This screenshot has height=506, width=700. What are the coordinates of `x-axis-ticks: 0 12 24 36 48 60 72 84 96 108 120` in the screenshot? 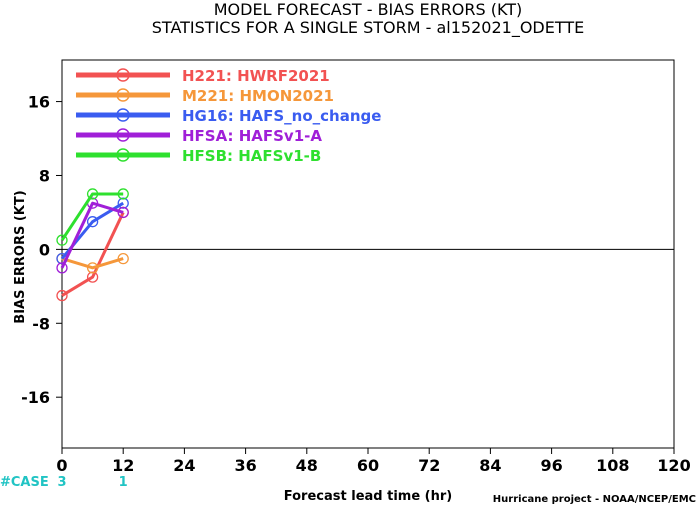 It's located at (373, 461).